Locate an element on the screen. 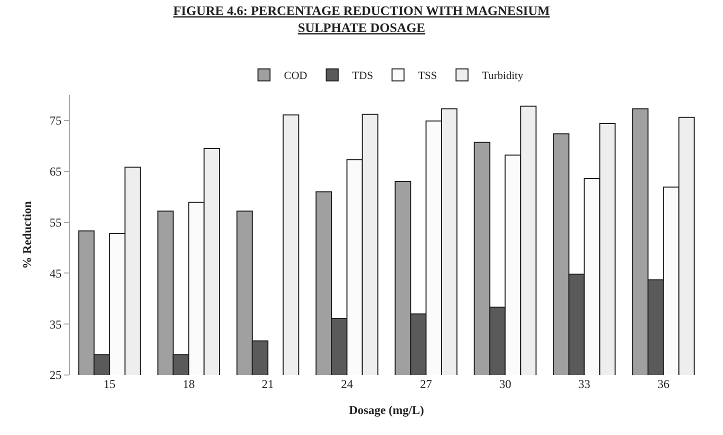 Image resolution: width=723 pixels, height=435 pixels. x-tick-label: 21 is located at coordinates (268, 384).